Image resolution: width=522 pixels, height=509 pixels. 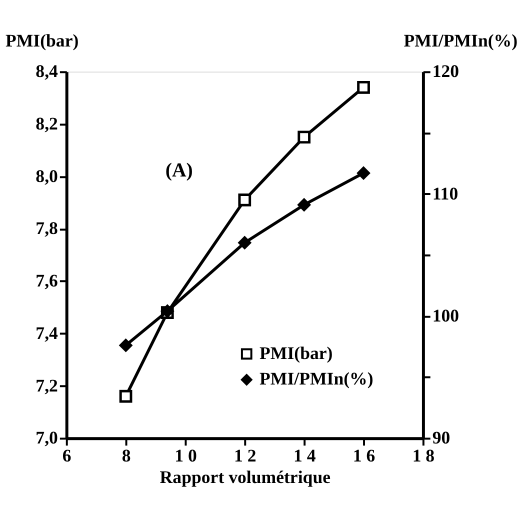 I want to click on y2-tick-label: 110, so click(x=445, y=193).